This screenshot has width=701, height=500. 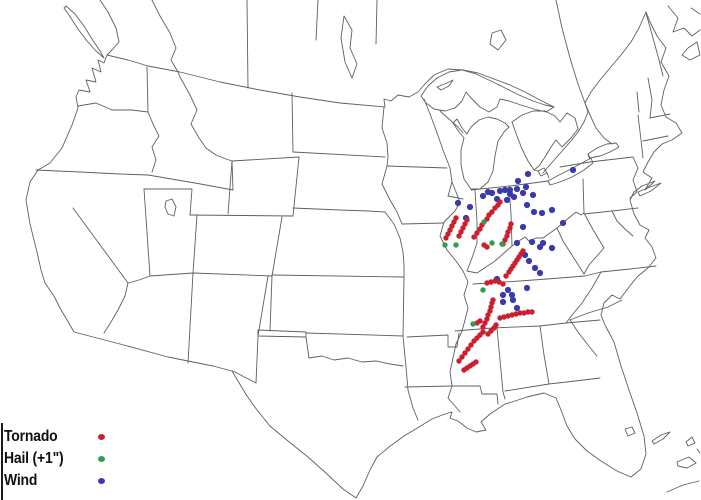 I want to click on lake-champlain, so click(x=638, y=102).